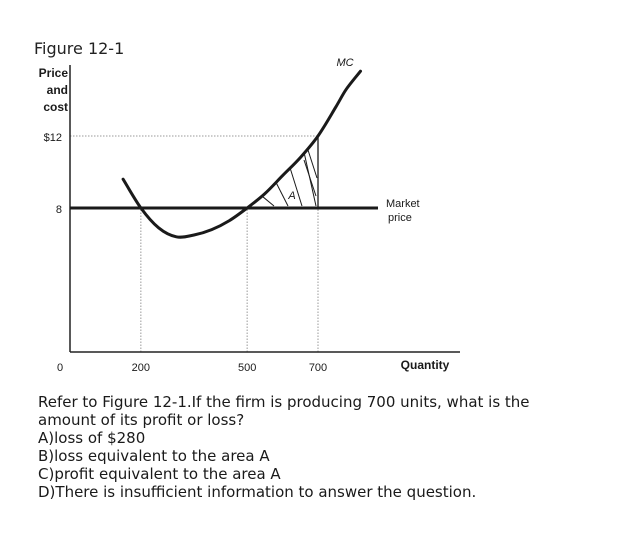 This screenshot has width=644, height=552. I want to click on answer-option-c: C)profit equivalent to the area A, so click(159, 474).